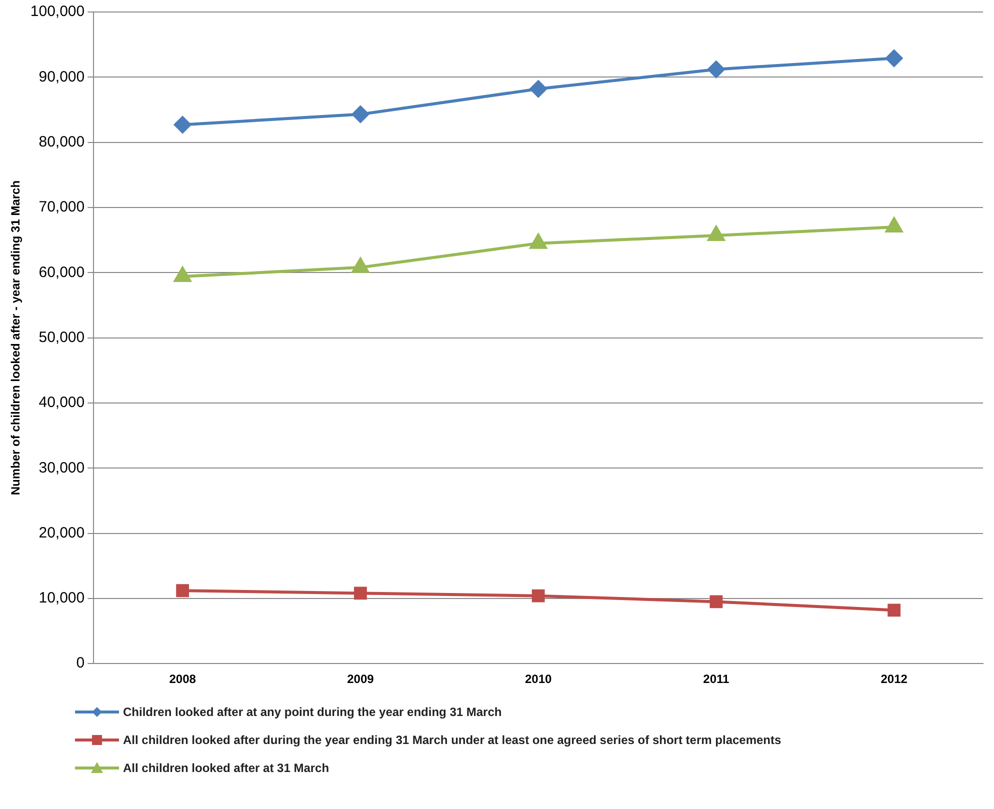 Image resolution: width=994 pixels, height=809 pixels. I want to click on y-tick-label: 50,000, so click(61, 337).